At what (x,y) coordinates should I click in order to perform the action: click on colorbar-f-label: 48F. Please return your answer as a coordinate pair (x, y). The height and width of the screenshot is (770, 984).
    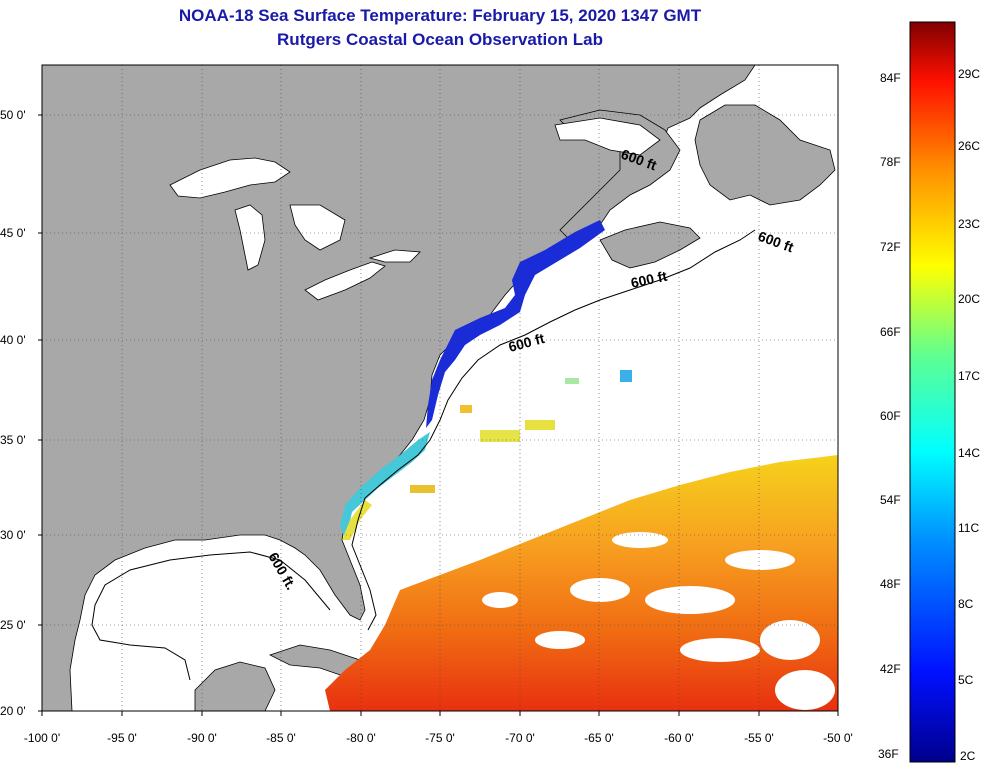
    Looking at the image, I should click on (890, 584).